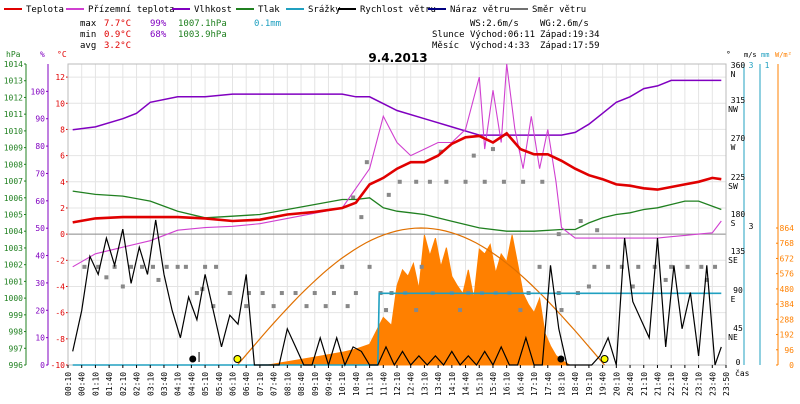  I want to click on hpa-tick-label: 998, so click(16, 332).